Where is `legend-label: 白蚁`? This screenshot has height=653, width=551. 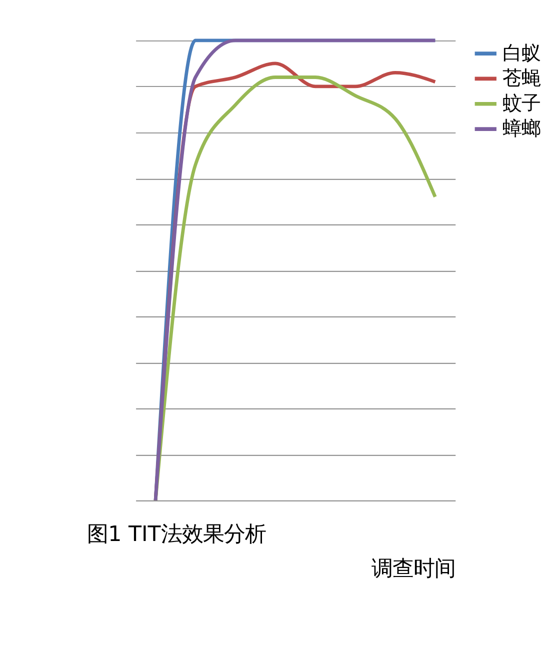 legend-label: 白蚁 is located at coordinates (521, 52).